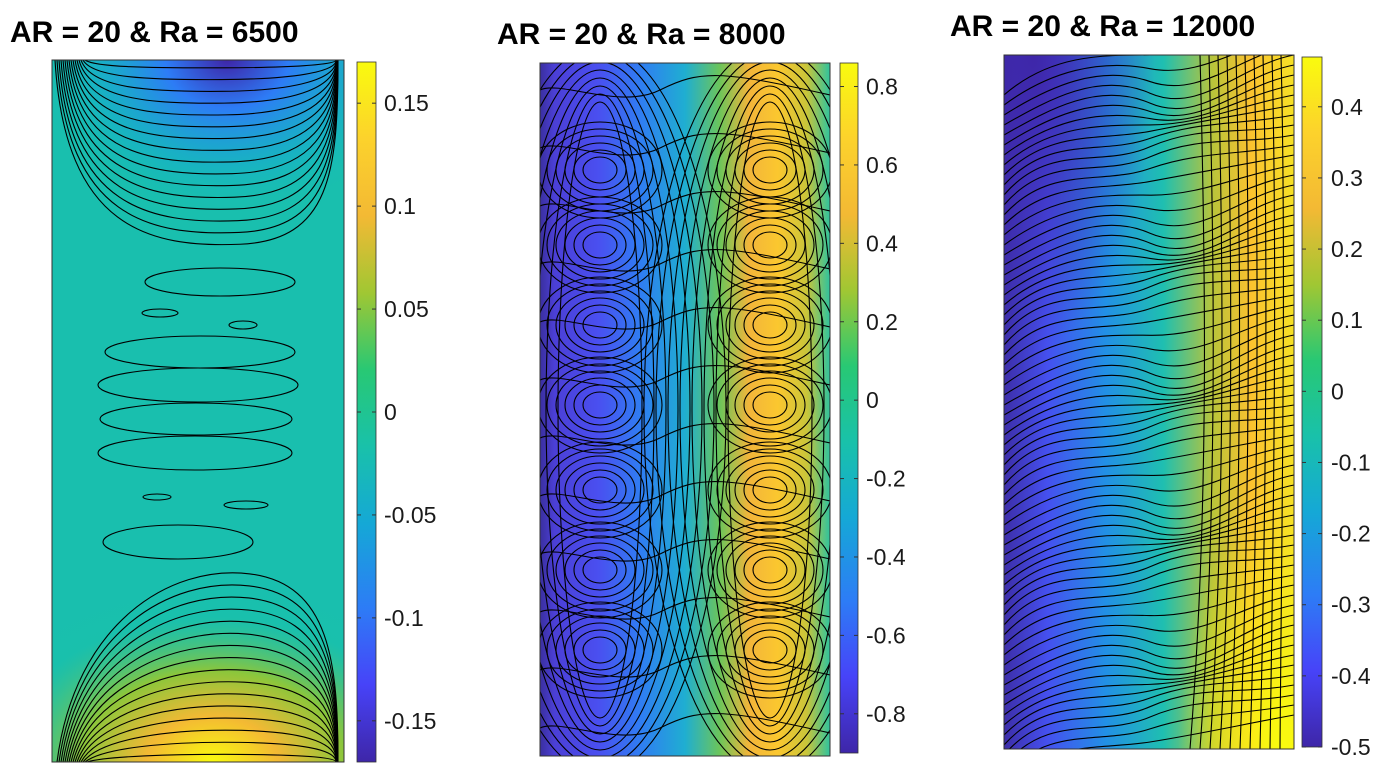 This screenshot has height=780, width=1393. I want to click on colorbar-3-tick-label: -0.3, so click(1351, 605).